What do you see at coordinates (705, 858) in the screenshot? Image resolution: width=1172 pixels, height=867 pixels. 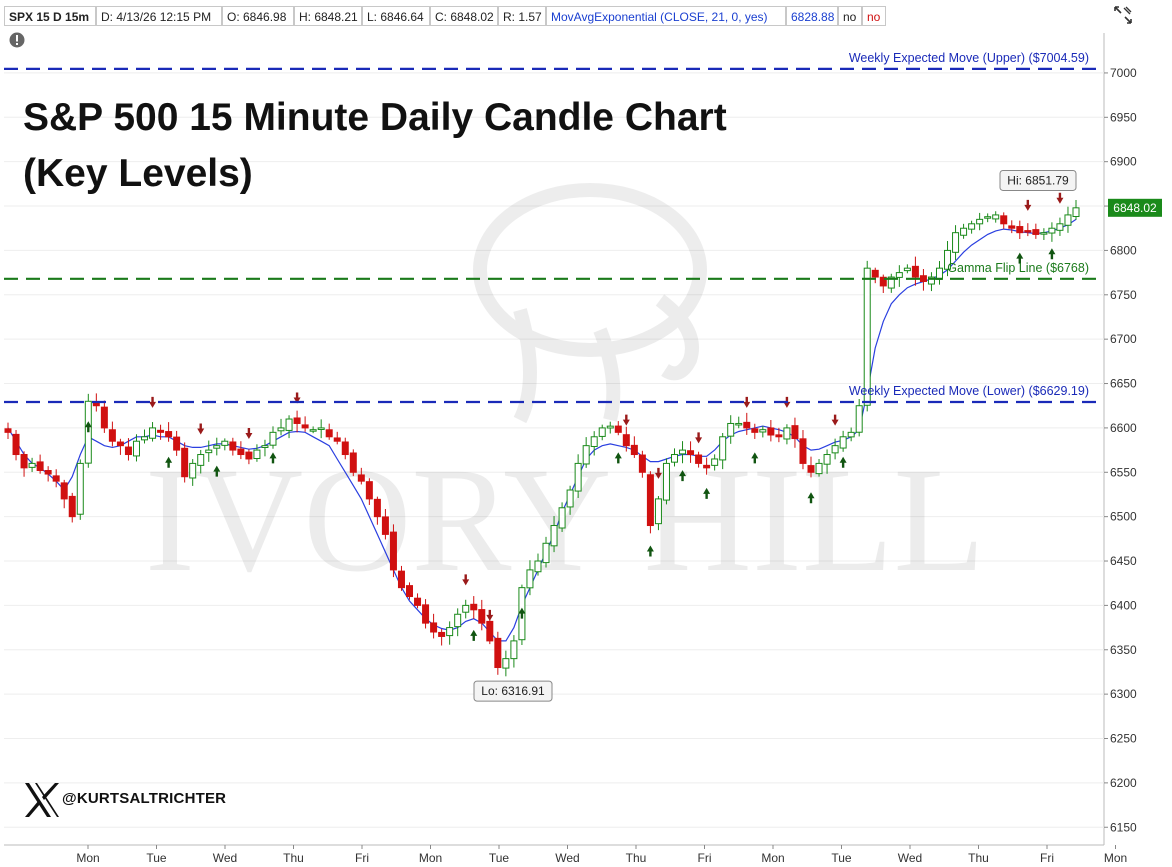 I see `x-tick-label: Fri` at bounding box center [705, 858].